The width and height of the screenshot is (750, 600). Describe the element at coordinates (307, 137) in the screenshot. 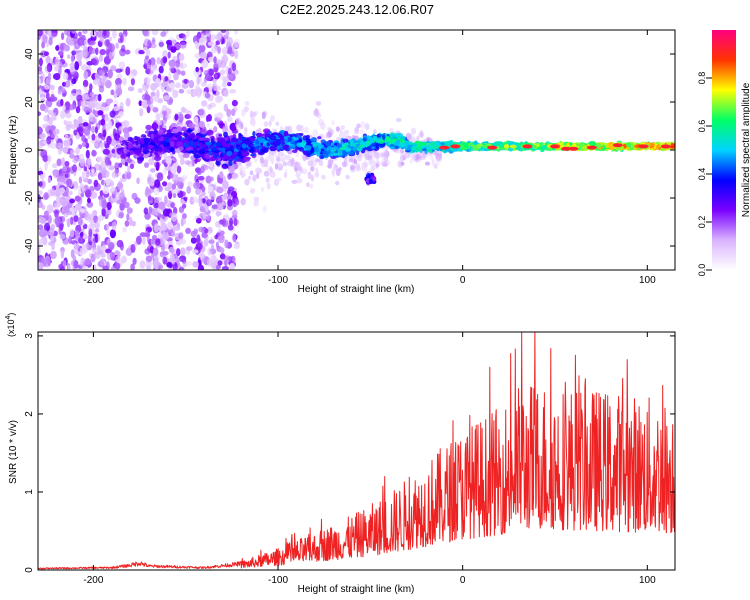

I see `signal-dot` at that location.